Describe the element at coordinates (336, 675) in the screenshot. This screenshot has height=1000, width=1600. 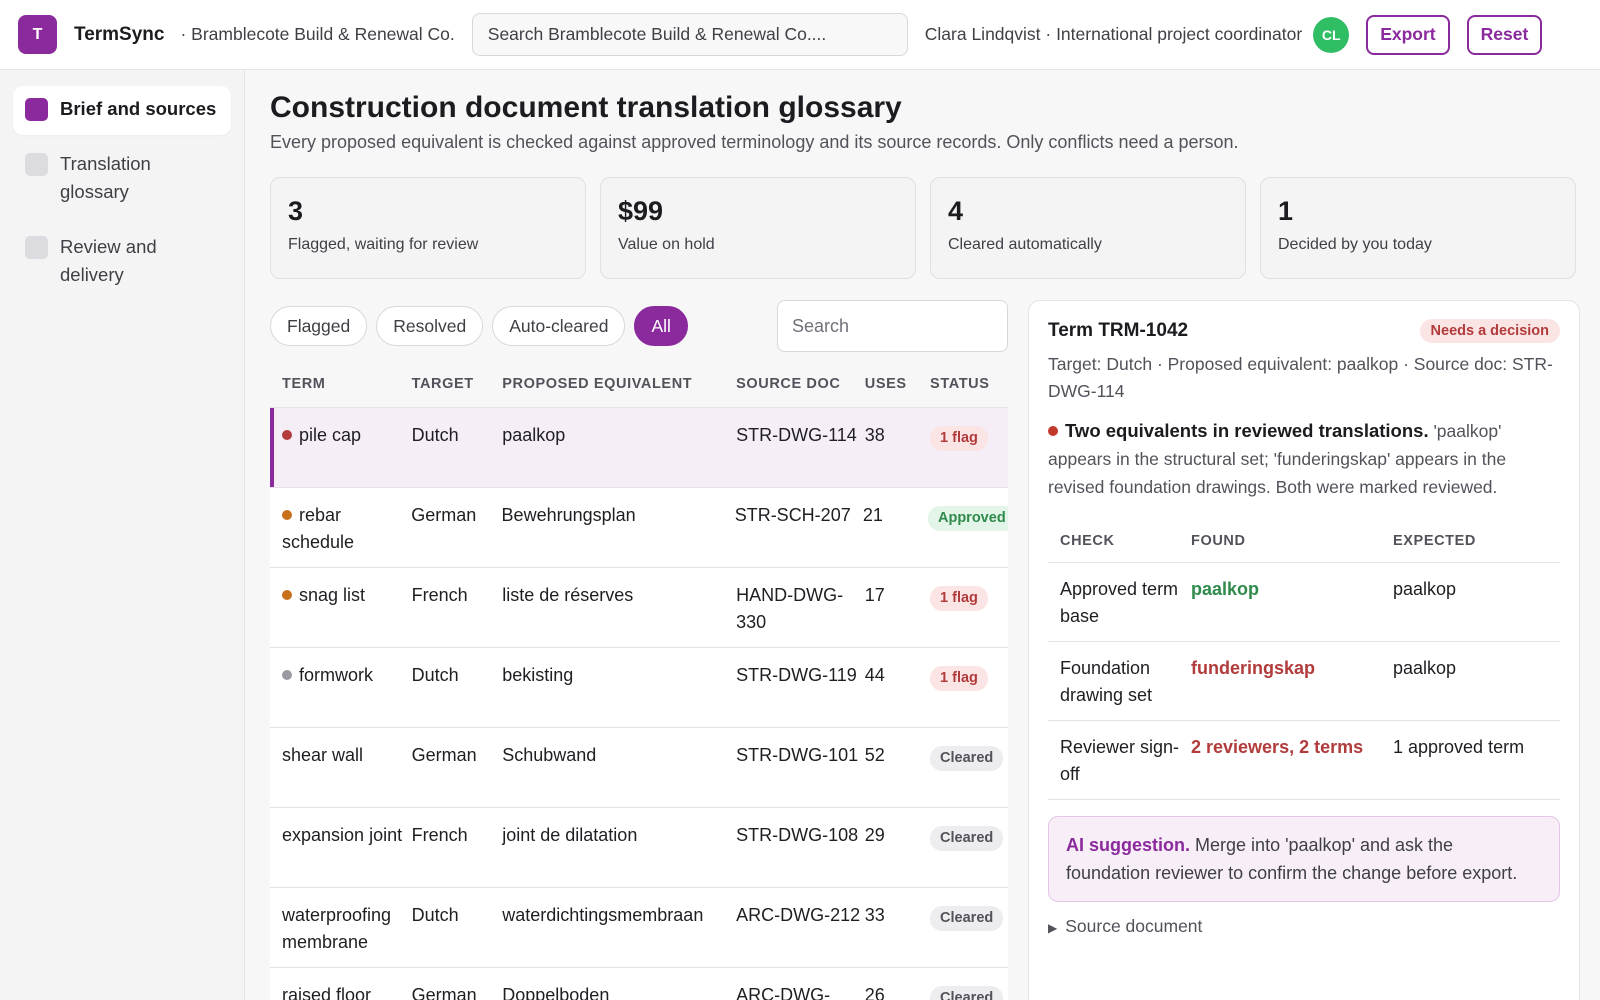
I see `term-text: formwork` at that location.